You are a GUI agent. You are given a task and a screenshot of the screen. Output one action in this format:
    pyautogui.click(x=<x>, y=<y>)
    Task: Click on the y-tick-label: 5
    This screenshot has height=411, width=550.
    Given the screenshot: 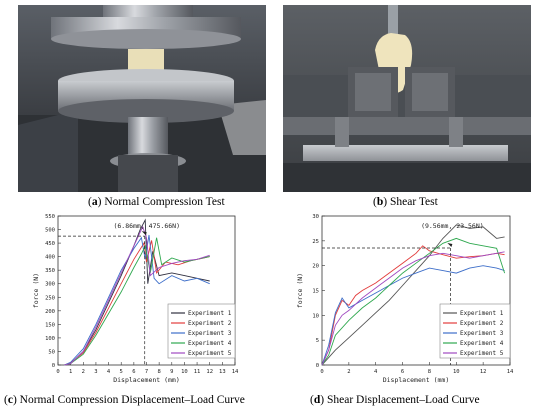 What is the action you would take?
    pyautogui.click(x=317, y=341)
    